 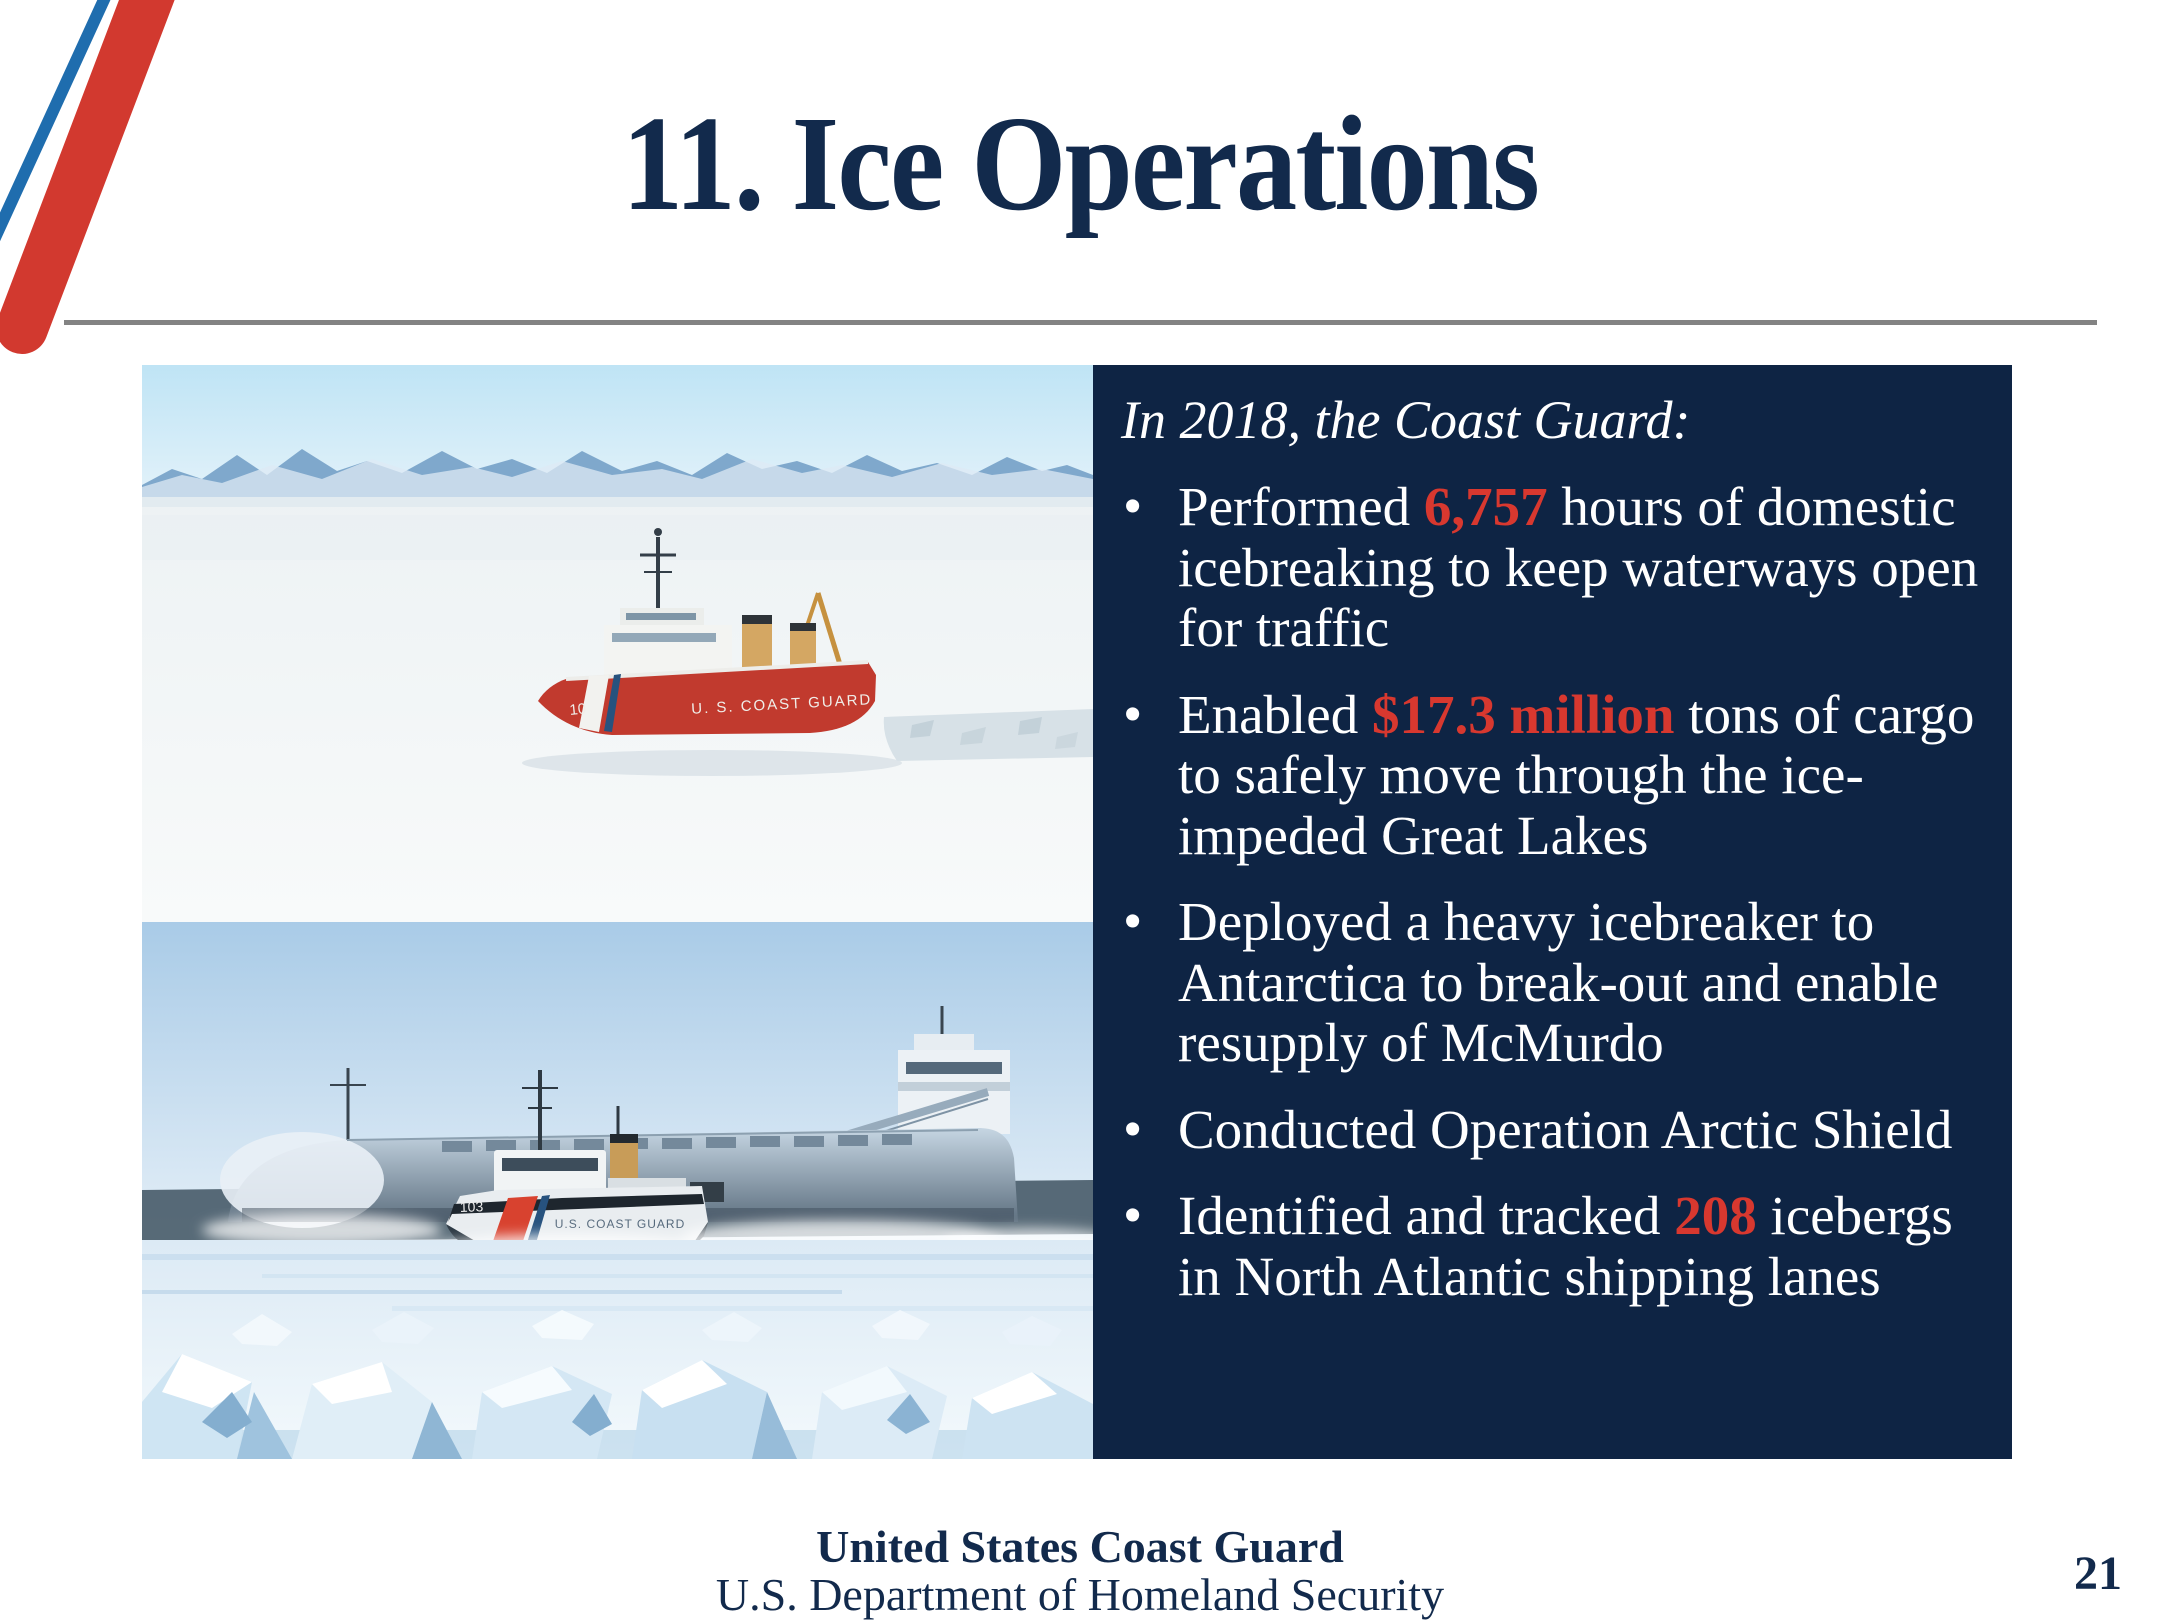 What do you see at coordinates (617, 478) in the screenshot?
I see `mountain-range` at bounding box center [617, 478].